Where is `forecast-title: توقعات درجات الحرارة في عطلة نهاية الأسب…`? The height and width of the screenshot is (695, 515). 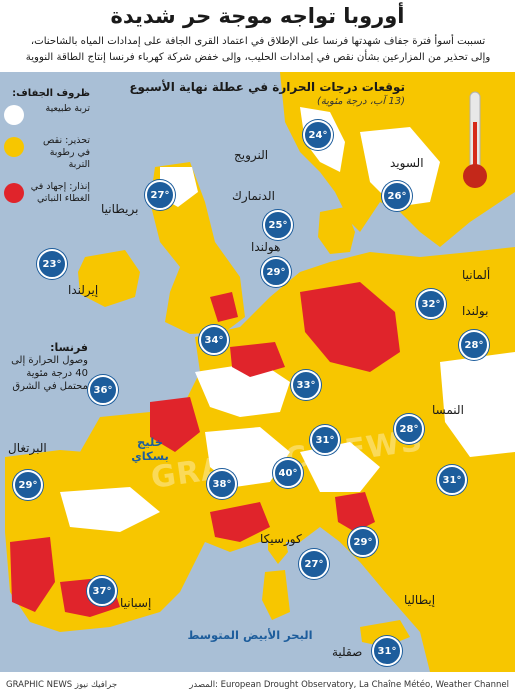
forecast-title: توقعات درجات الحرارة في عطلة نهاية الأسب… is located at coordinates (267, 87).